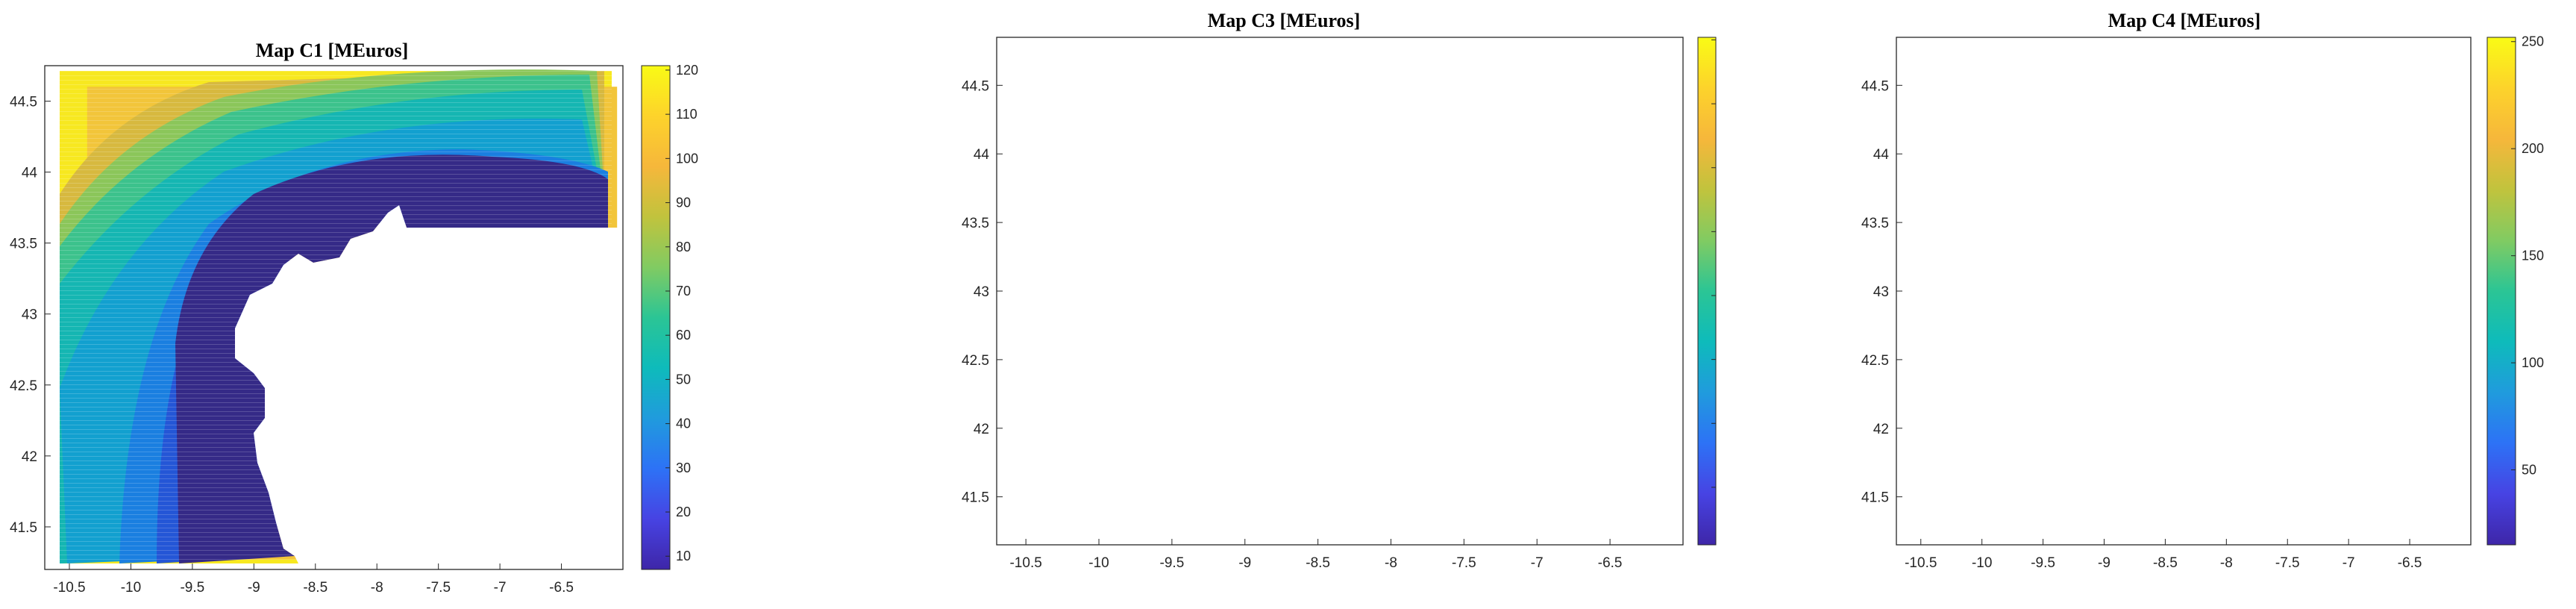  Describe the element at coordinates (2533, 148) in the screenshot. I see `colorbar-tick-label: 200` at that location.